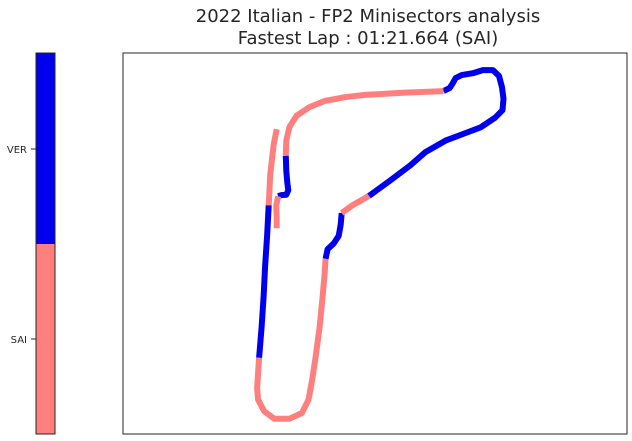 The height and width of the screenshot is (441, 632). Describe the element at coordinates (45, 339) in the screenshot. I see `colorbar-segment-sai` at that location.